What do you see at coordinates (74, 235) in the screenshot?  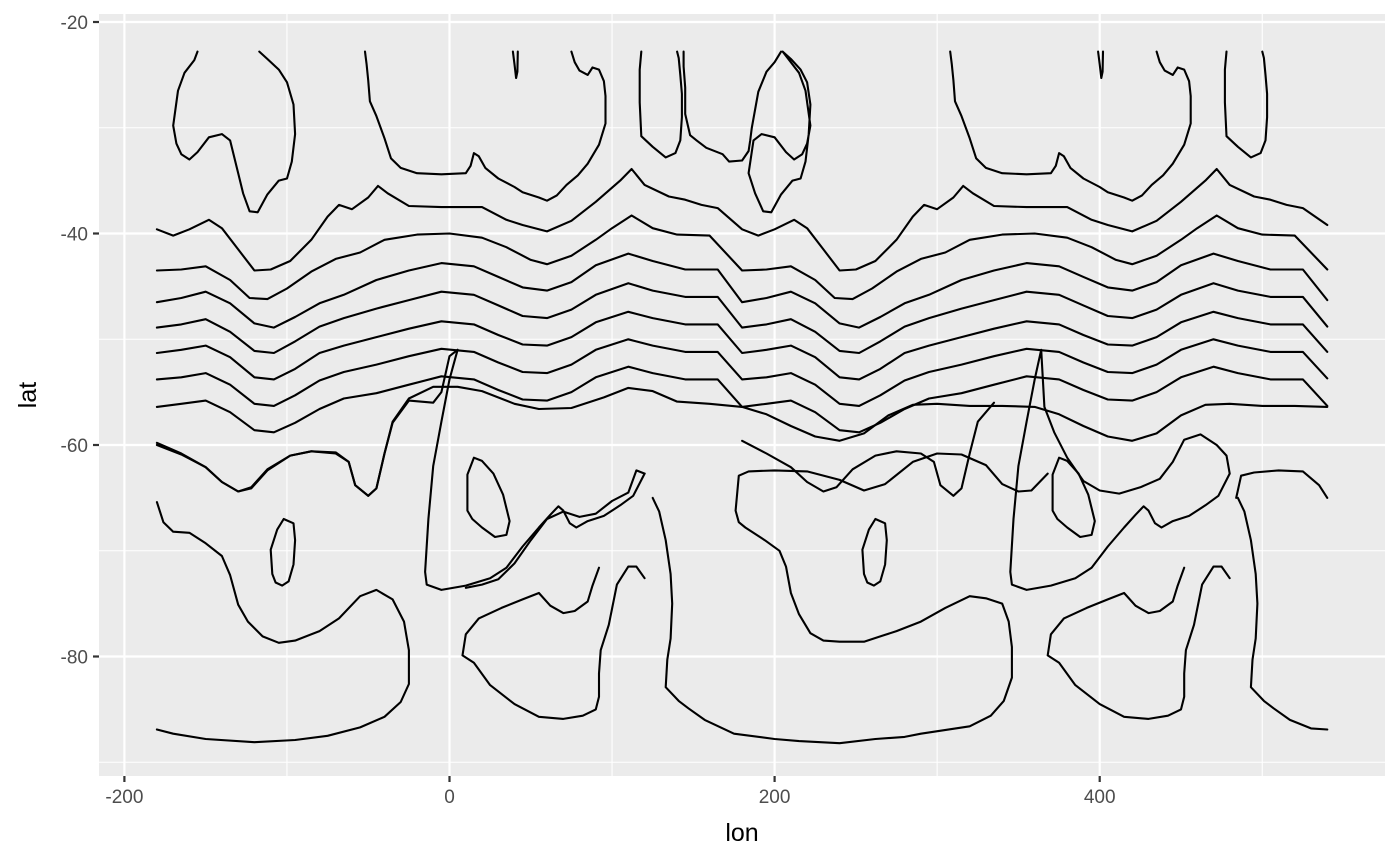 I see `y-tick-label: -40` at bounding box center [74, 235].